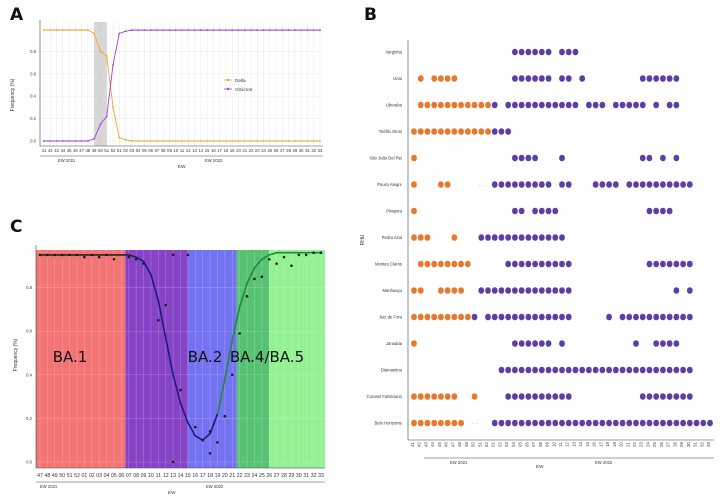  I want to click on panel-a-xtick-label: 03, so click(131, 150).